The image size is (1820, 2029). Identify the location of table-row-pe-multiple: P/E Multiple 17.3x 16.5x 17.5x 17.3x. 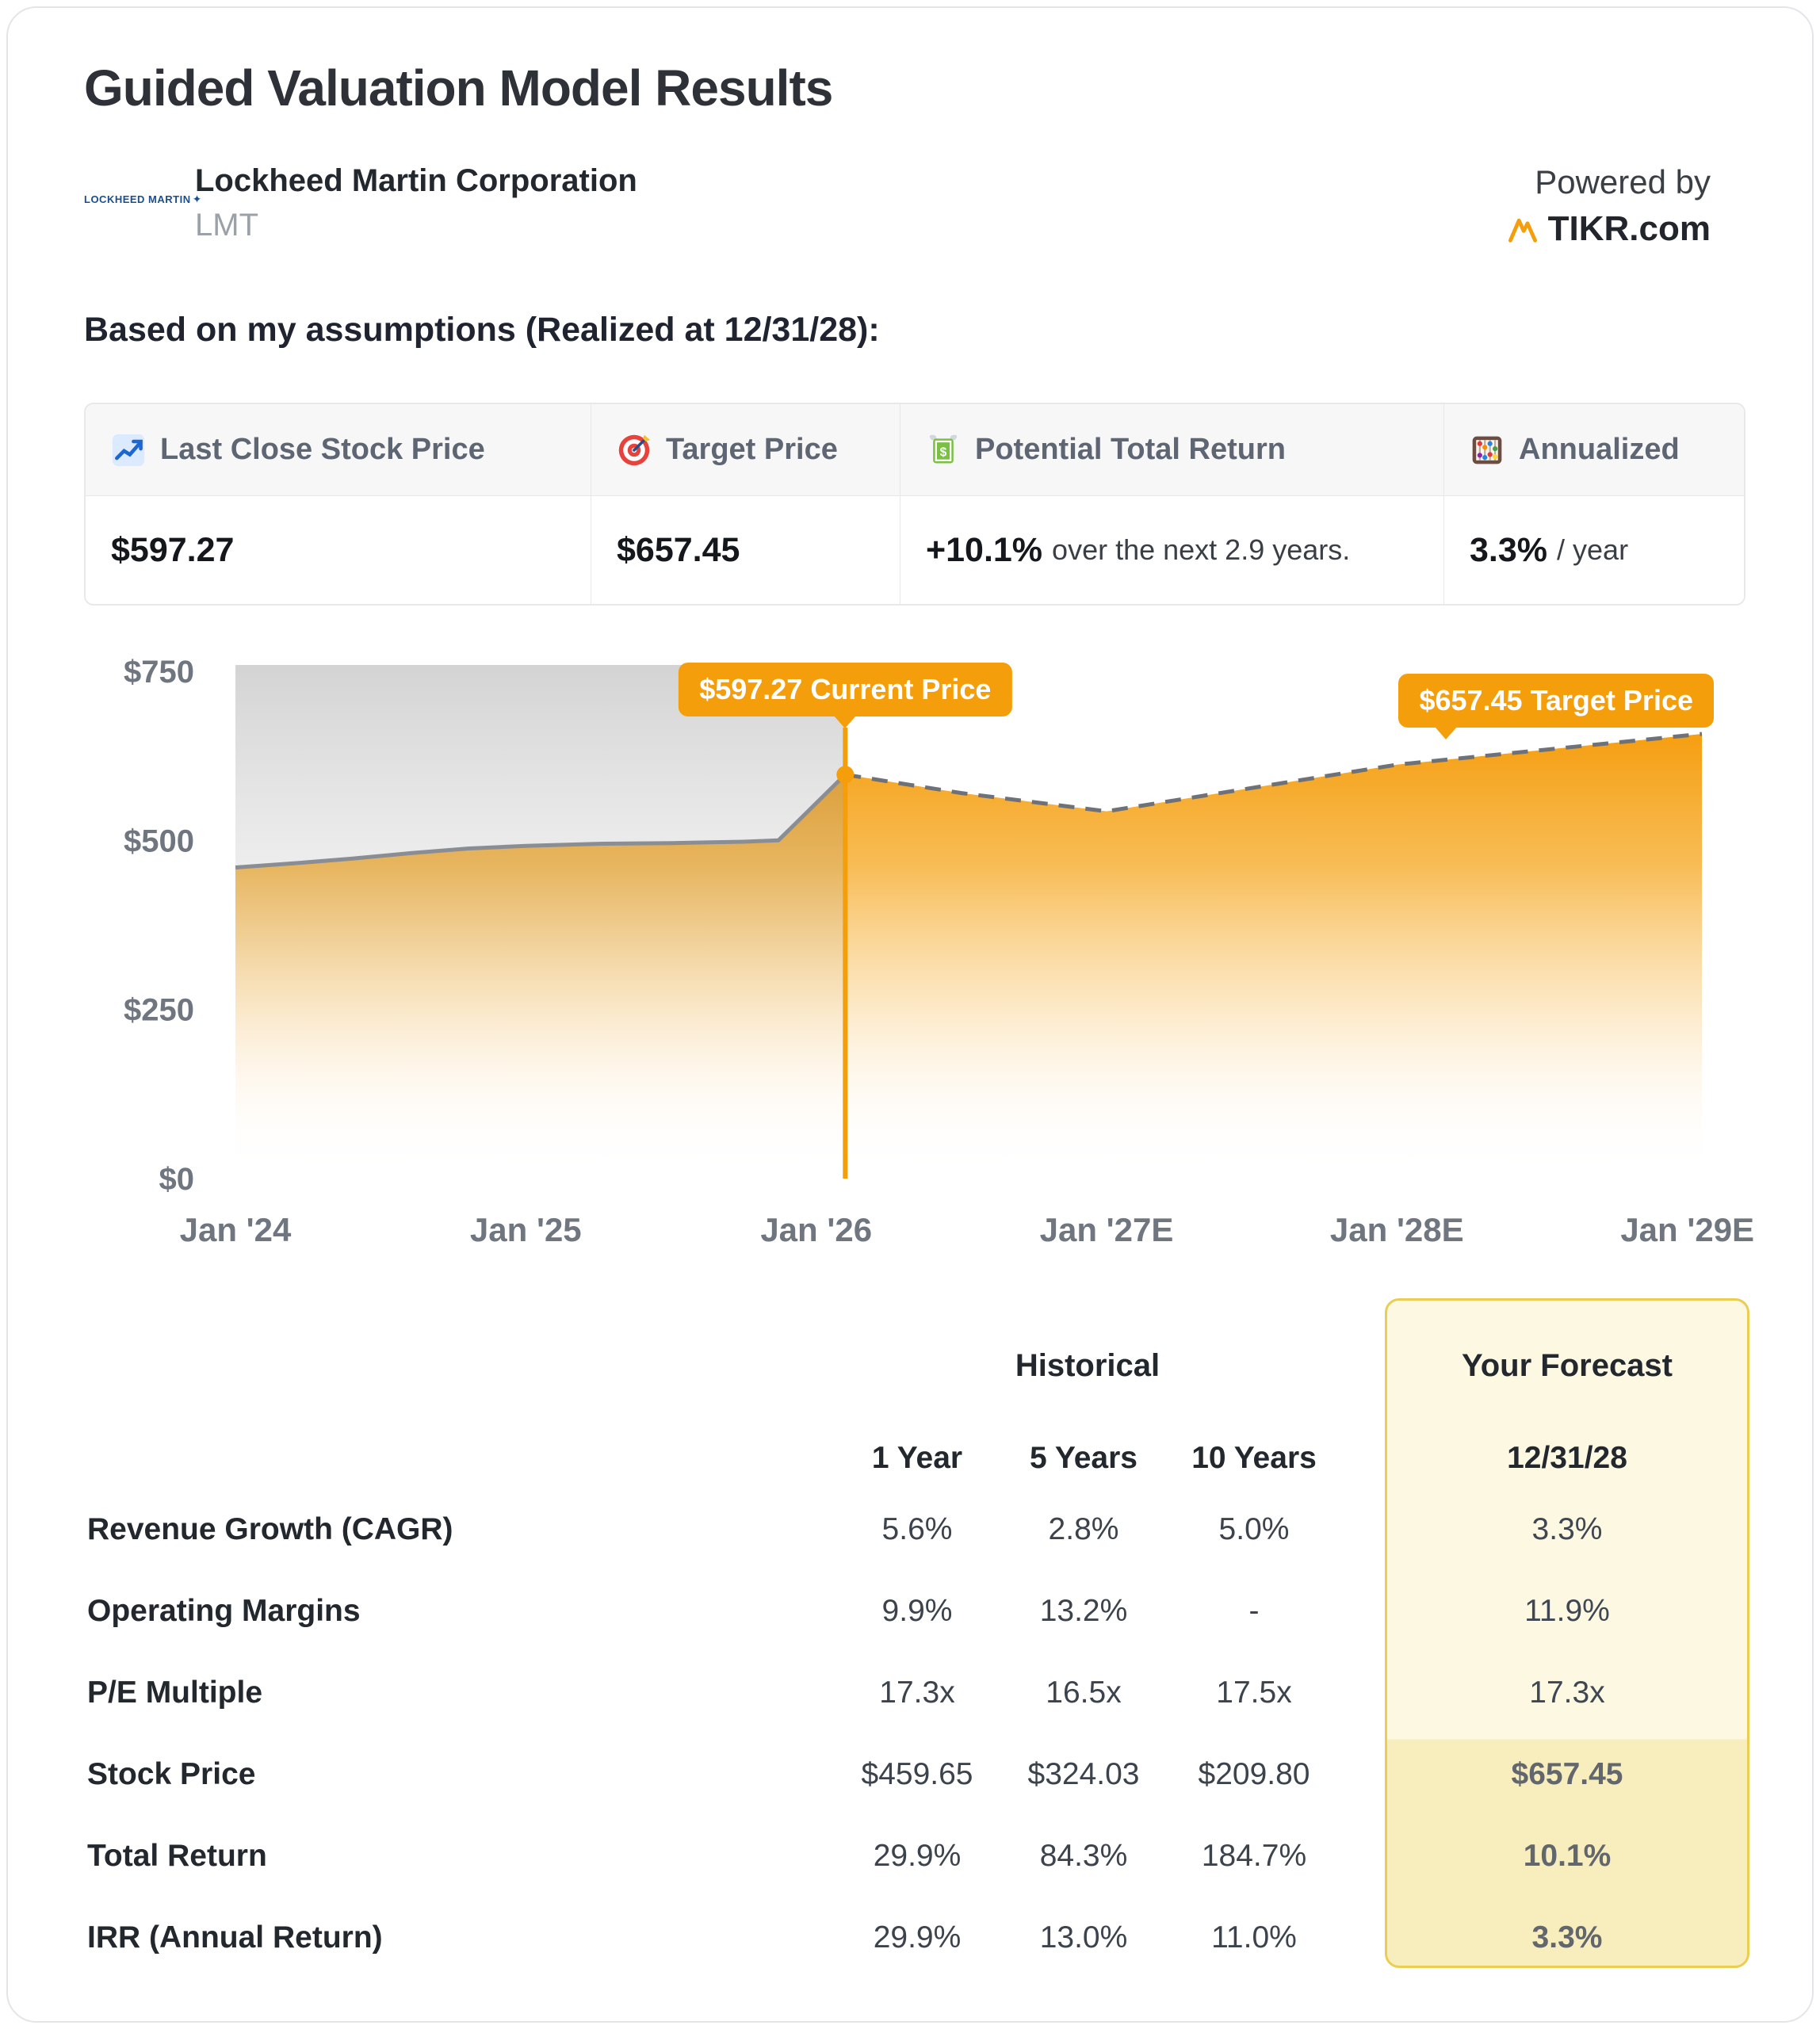
(917, 1692).